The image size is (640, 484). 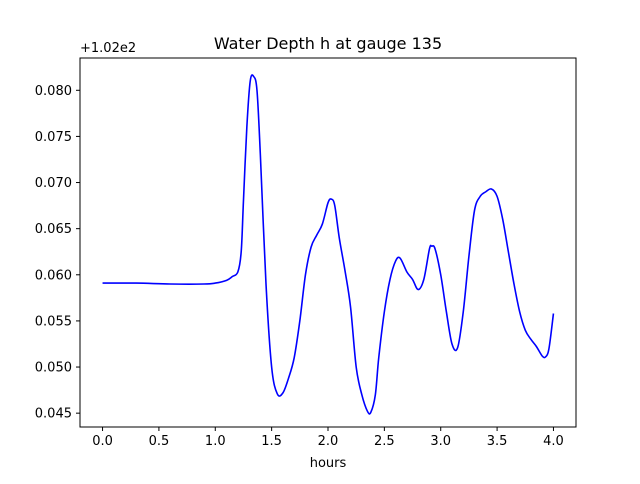 What do you see at coordinates (53, 275) in the screenshot?
I see `y-tick-label: 0.060` at bounding box center [53, 275].